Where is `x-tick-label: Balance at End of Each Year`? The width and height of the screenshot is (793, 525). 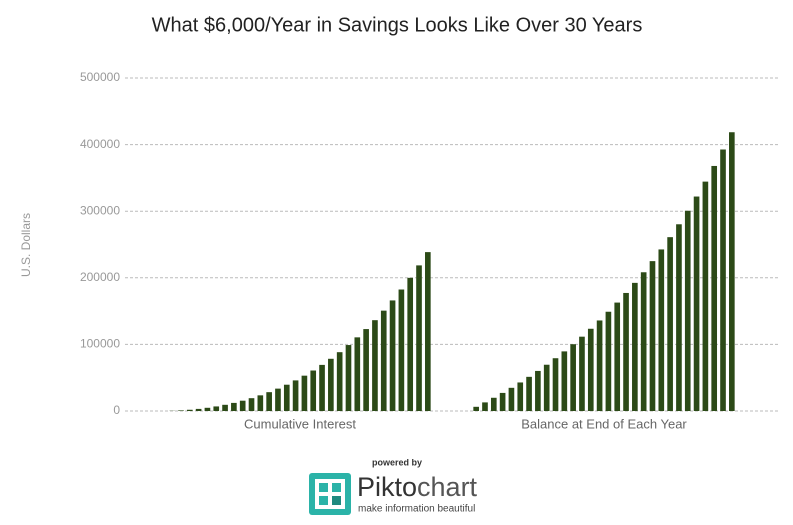 x-tick-label: Balance at End of Each Year is located at coordinates (604, 423).